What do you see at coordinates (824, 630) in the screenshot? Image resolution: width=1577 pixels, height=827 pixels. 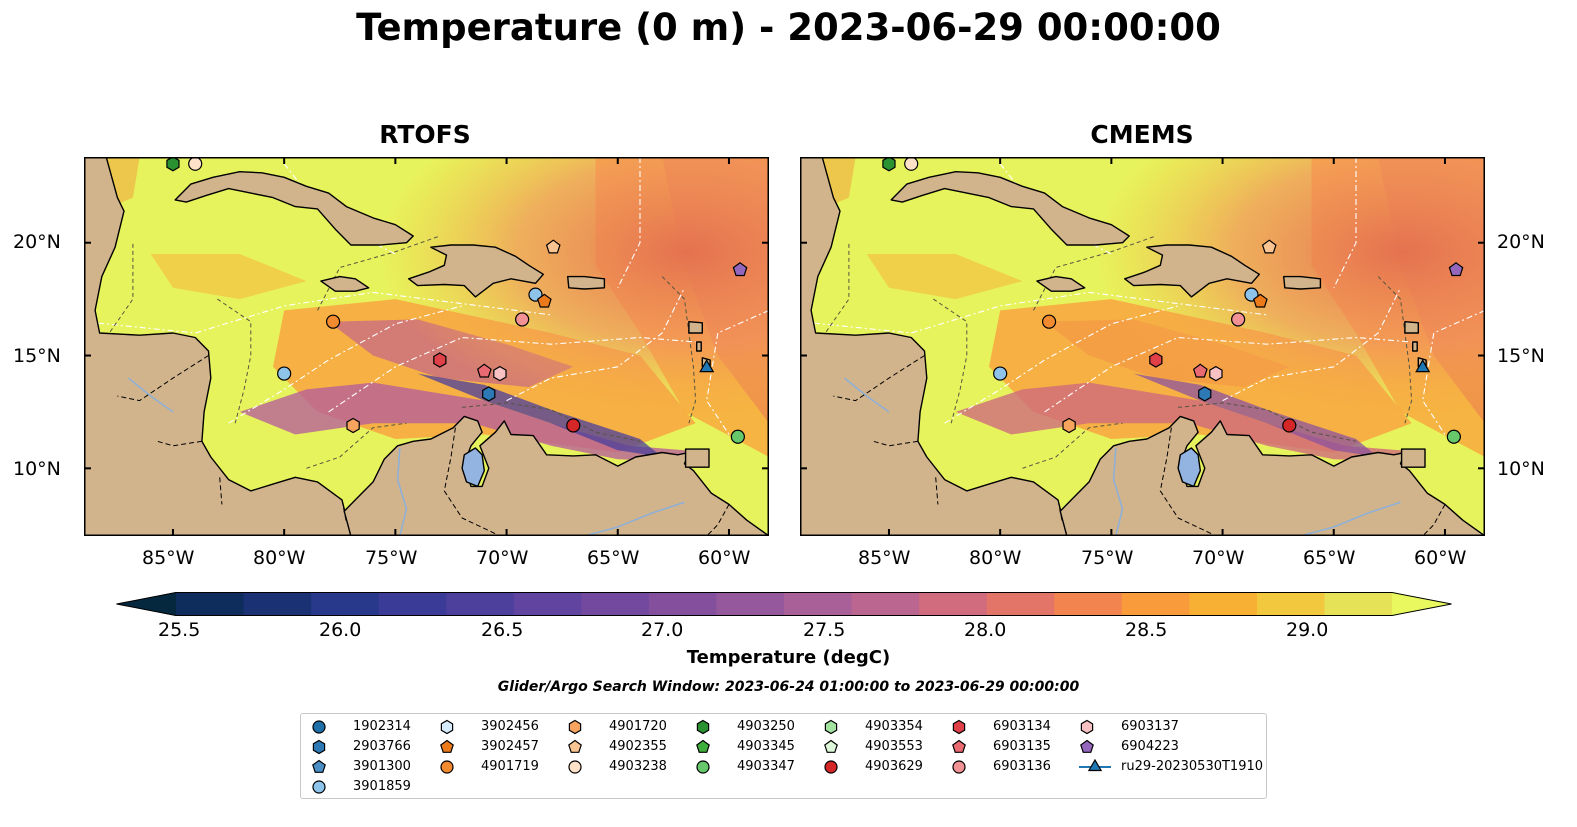 I see `cbar-tick-27-5: 27.5` at bounding box center [824, 630].